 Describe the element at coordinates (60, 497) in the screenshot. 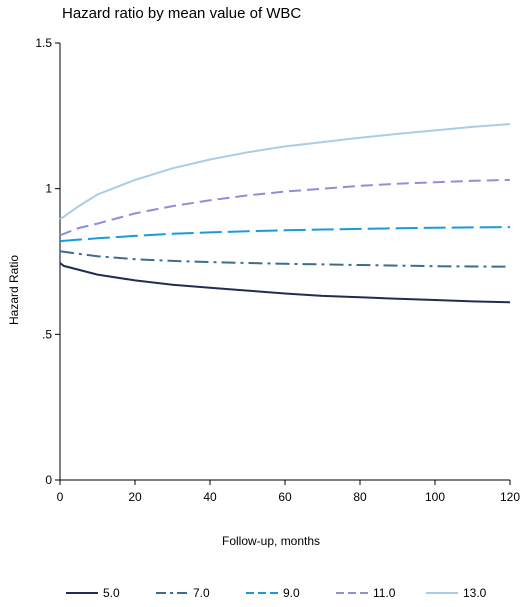

I see `x-tick-label: 0` at that location.